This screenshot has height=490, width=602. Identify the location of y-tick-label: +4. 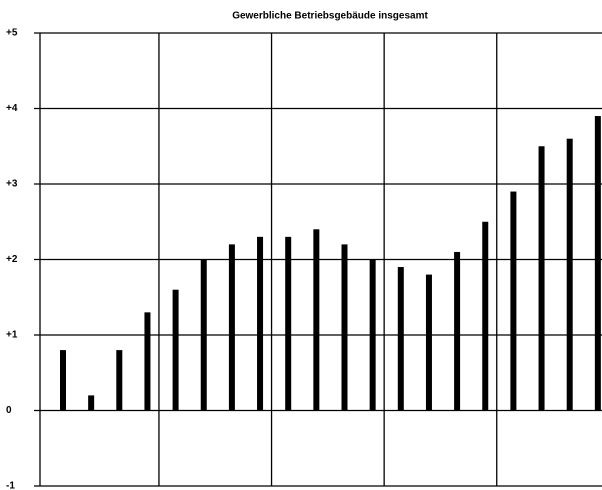
(12, 108).